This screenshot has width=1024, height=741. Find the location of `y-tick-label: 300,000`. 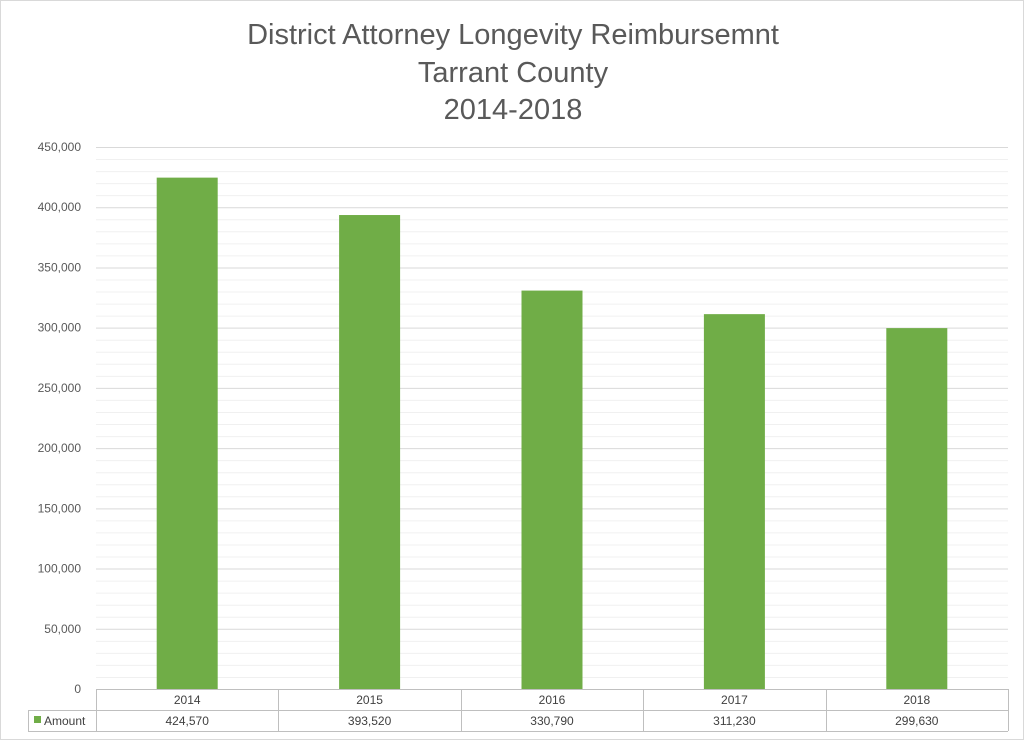

y-tick-label: 300,000 is located at coordinates (60, 328).